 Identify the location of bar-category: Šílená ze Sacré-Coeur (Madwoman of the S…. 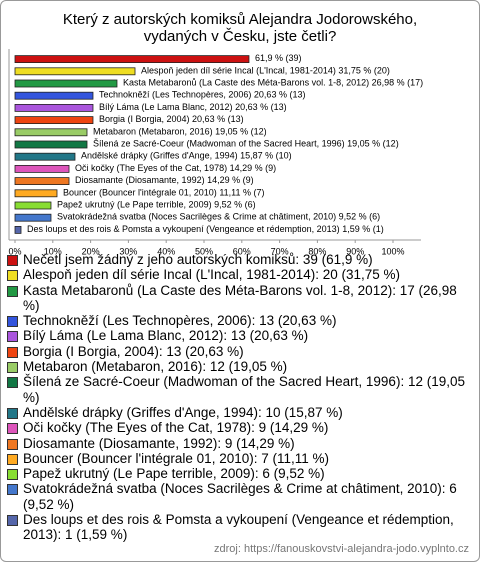
(219, 144).